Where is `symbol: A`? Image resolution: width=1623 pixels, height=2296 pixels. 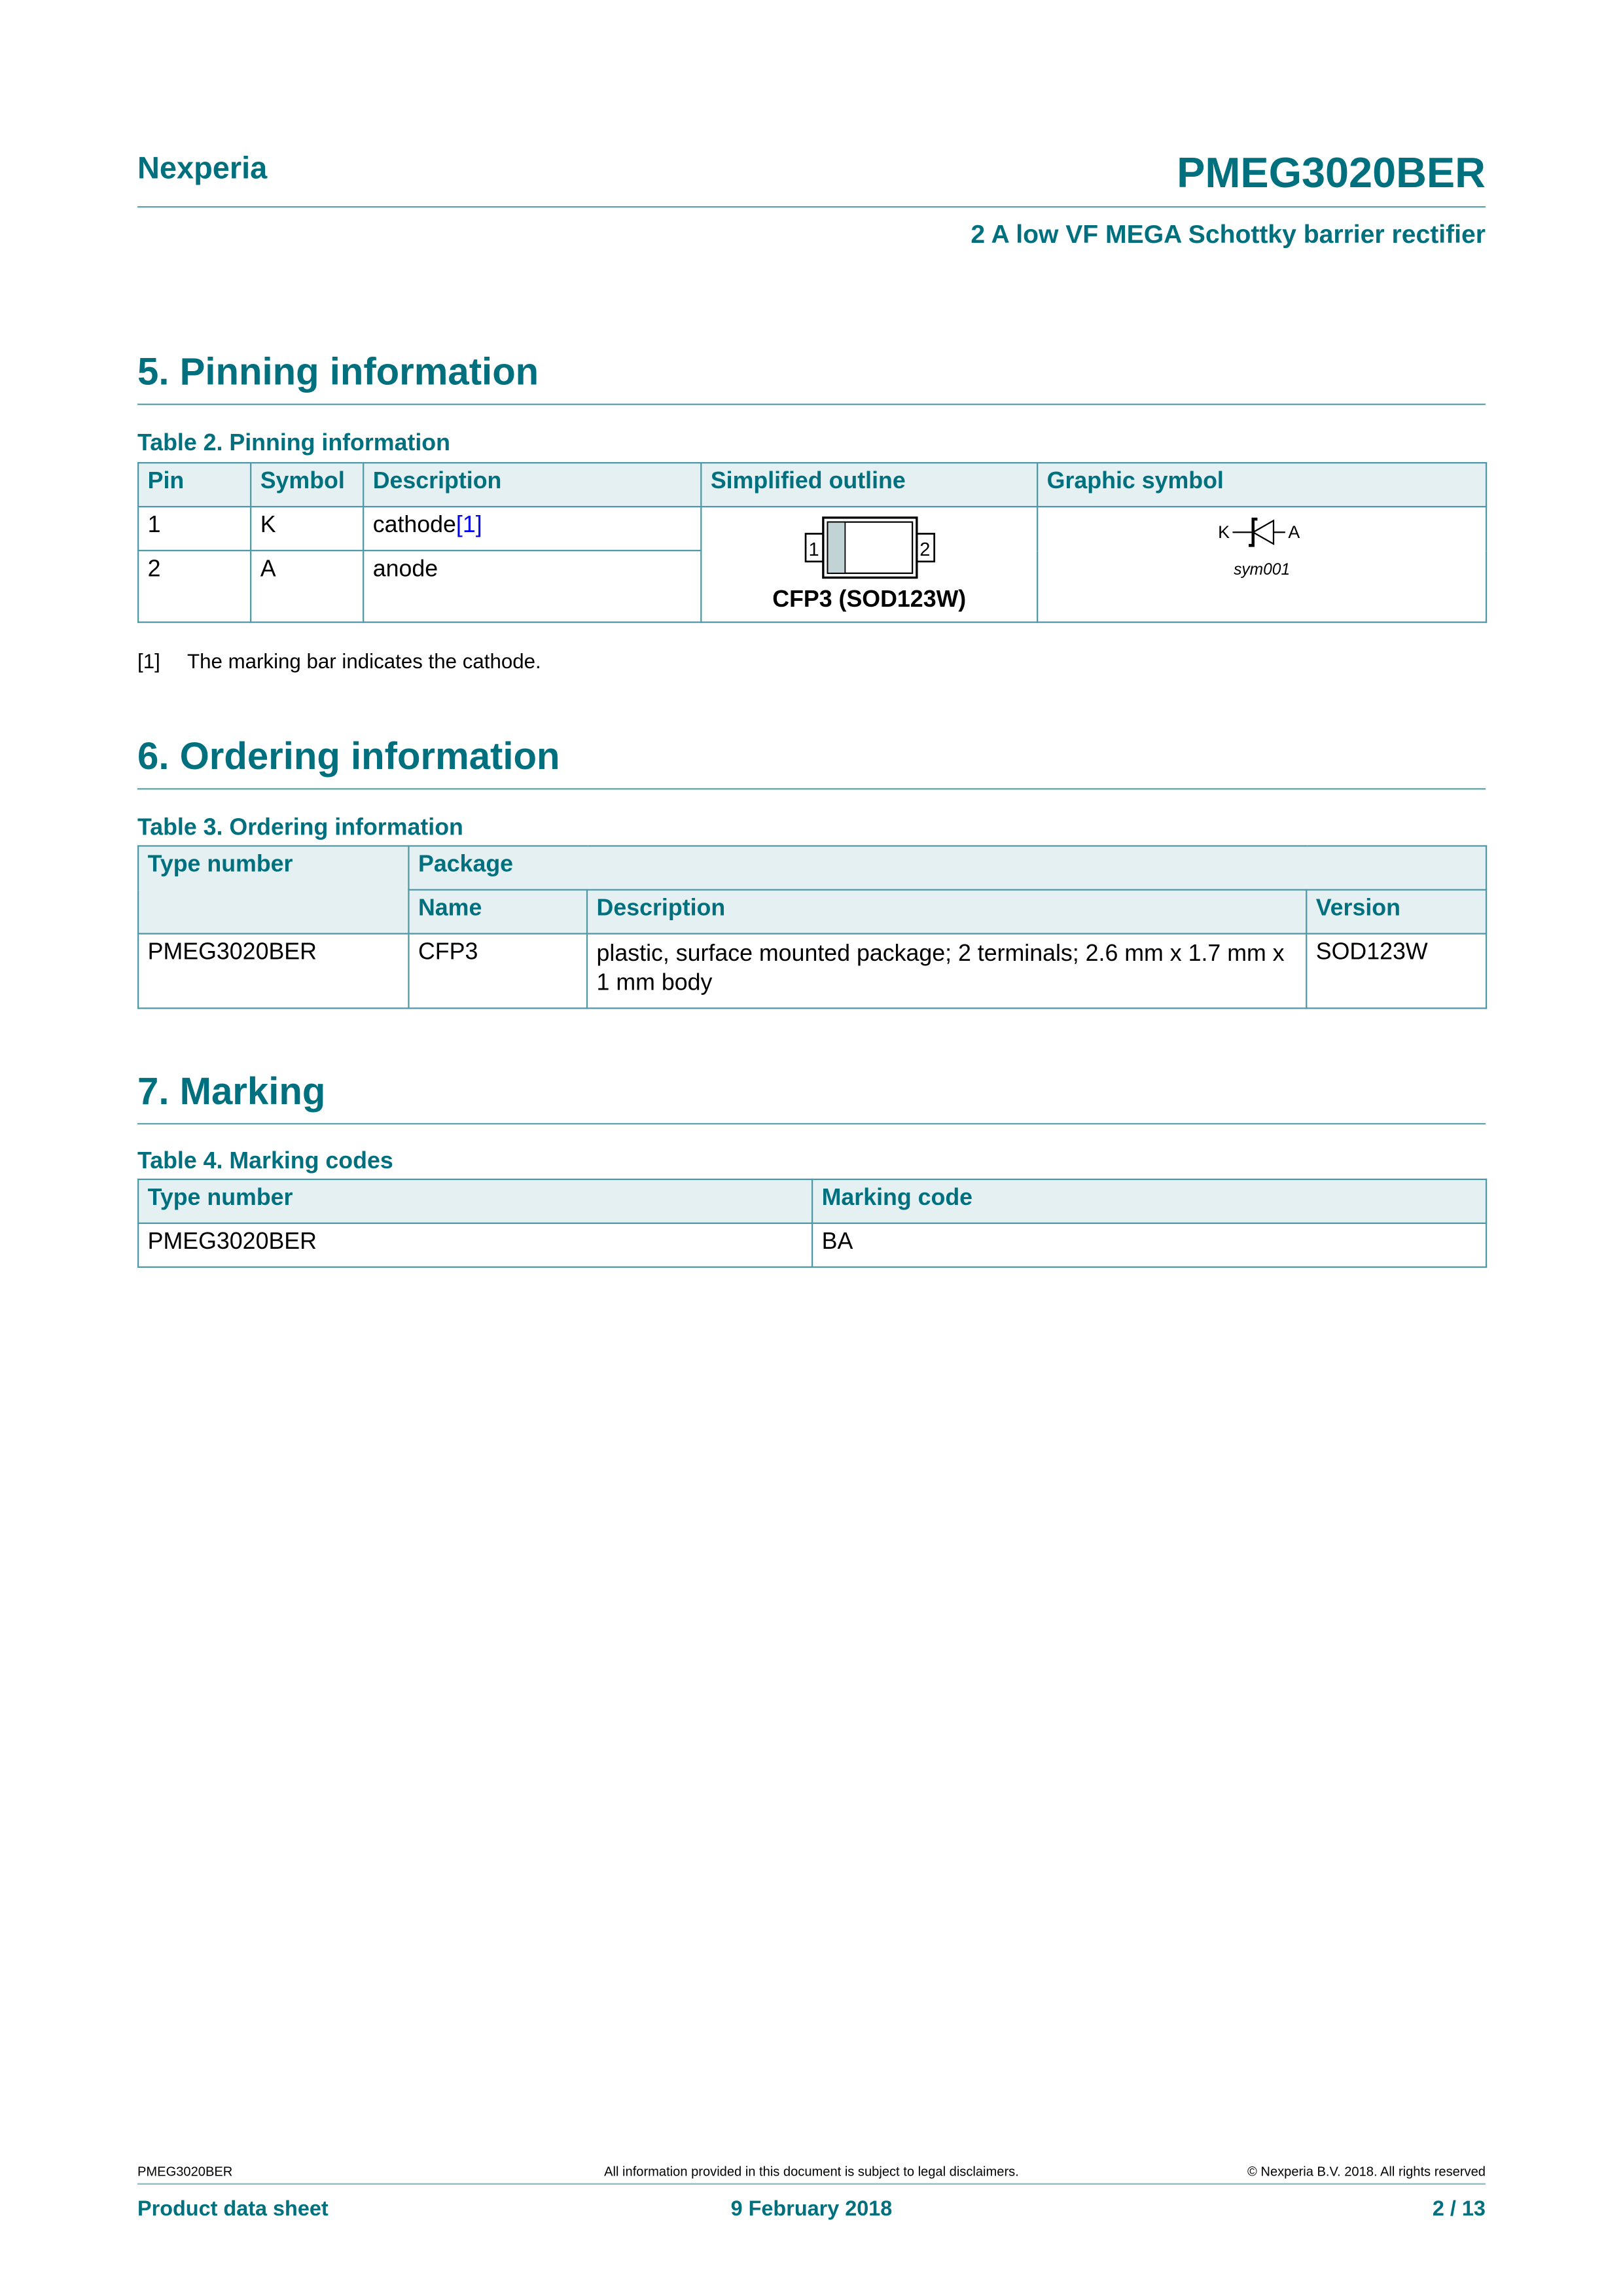
symbol: A is located at coordinates (307, 586).